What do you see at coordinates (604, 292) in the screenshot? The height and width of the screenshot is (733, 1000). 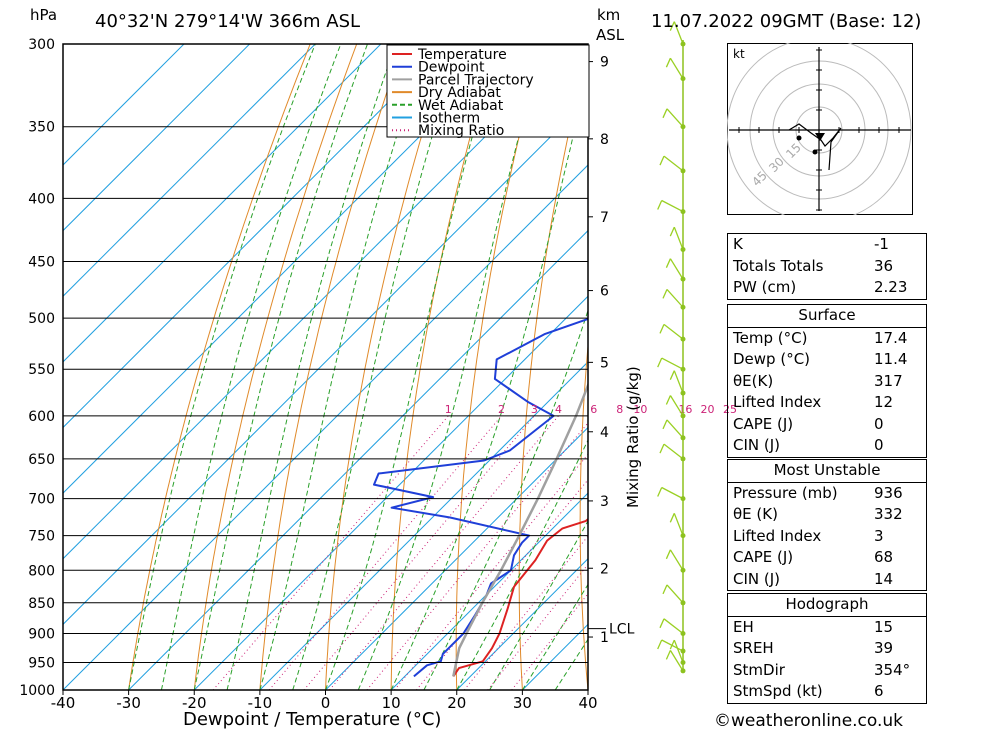 I see `km-tick-label: 6` at bounding box center [604, 292].